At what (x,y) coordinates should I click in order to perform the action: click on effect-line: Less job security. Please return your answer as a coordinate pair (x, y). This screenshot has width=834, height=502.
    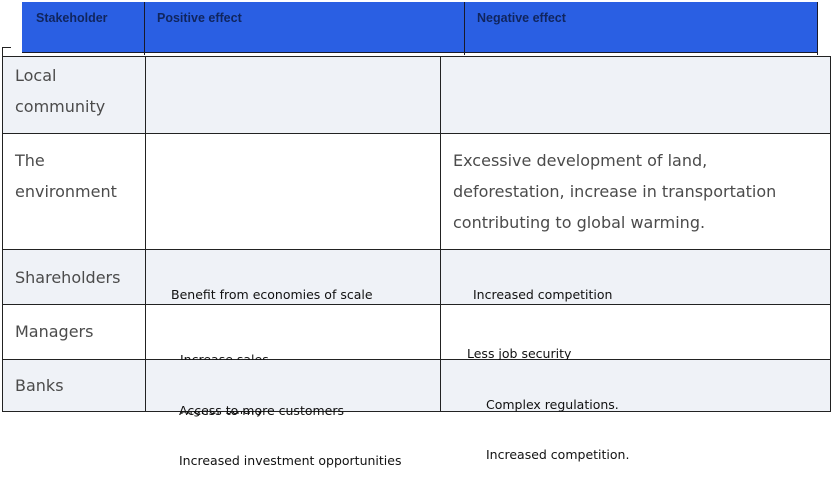
    Looking at the image, I should click on (519, 353).